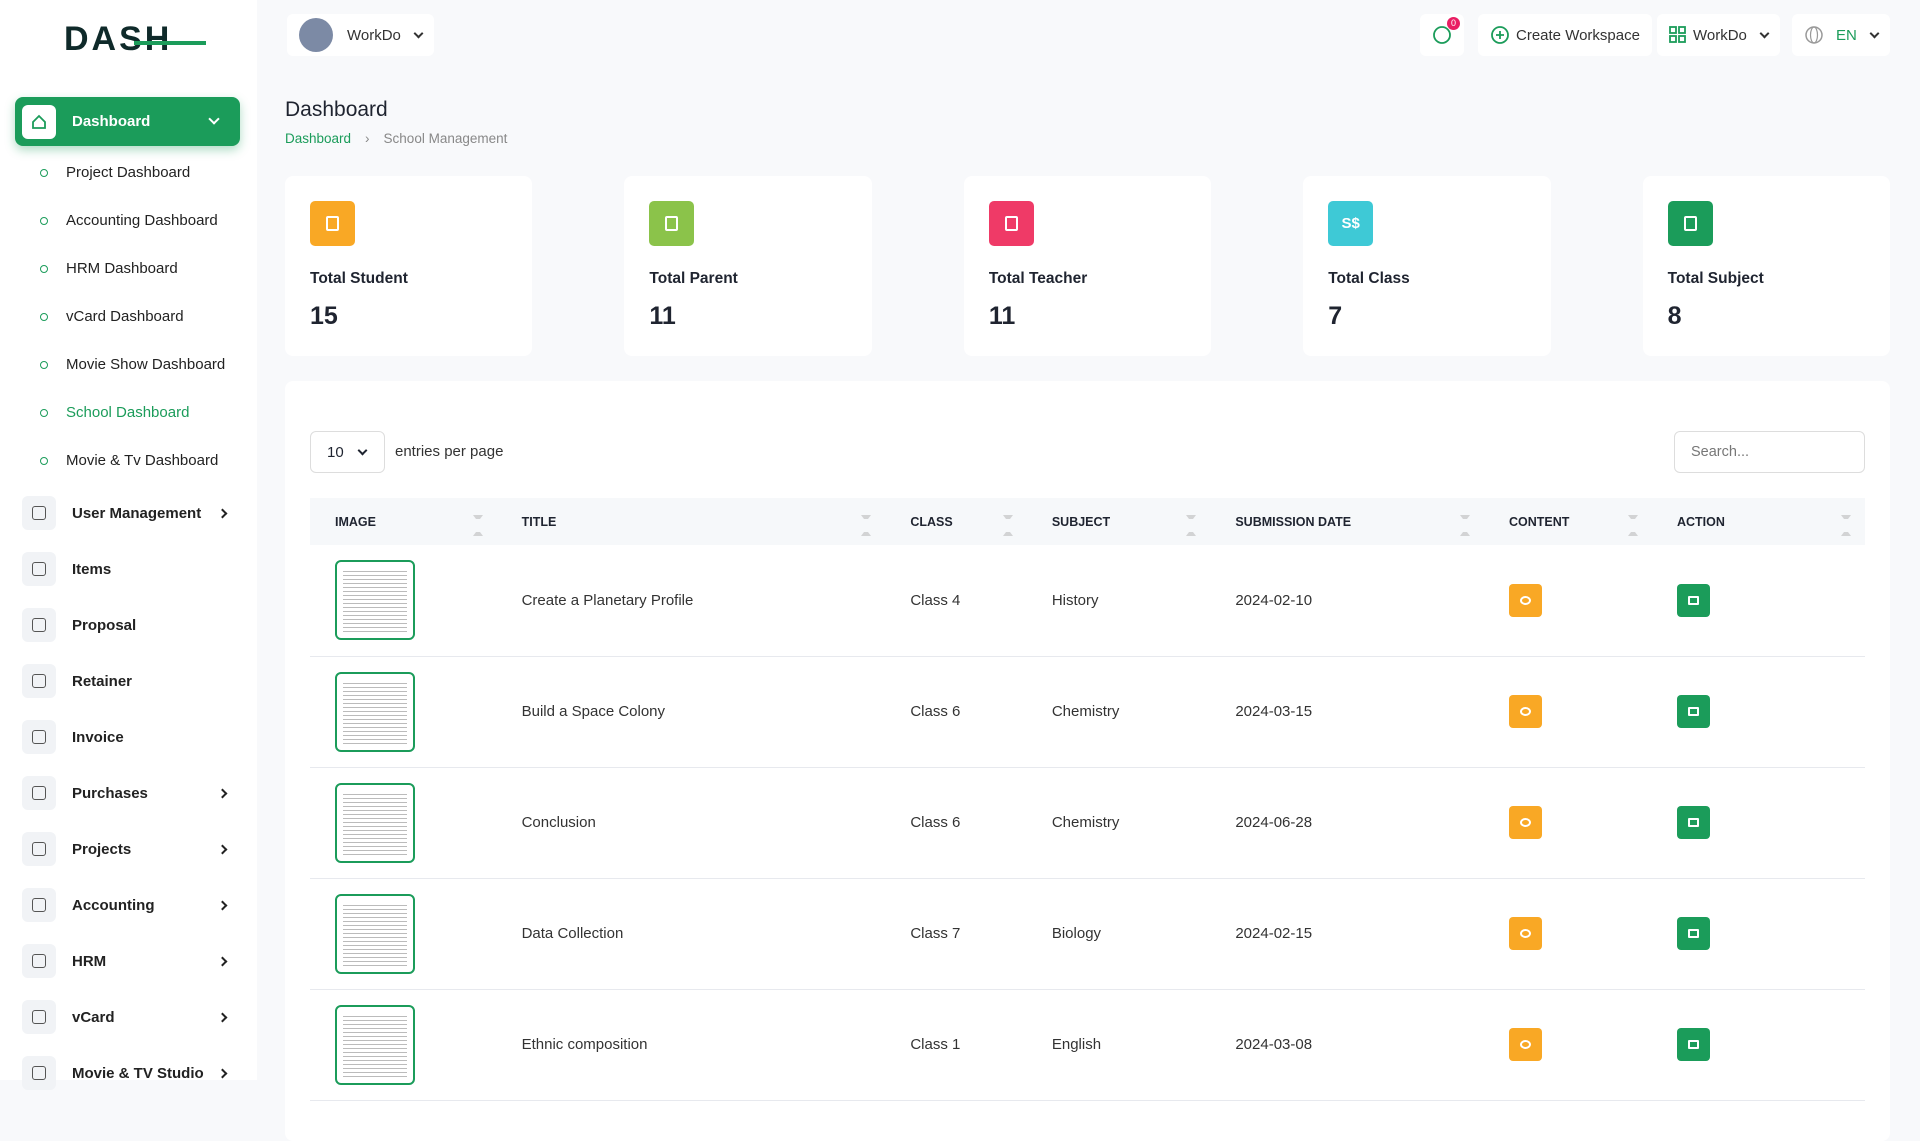 The image size is (1920, 1141). Describe the element at coordinates (132, 364) in the screenshot. I see `submenu-item: Movie Show Dashboard` at that location.